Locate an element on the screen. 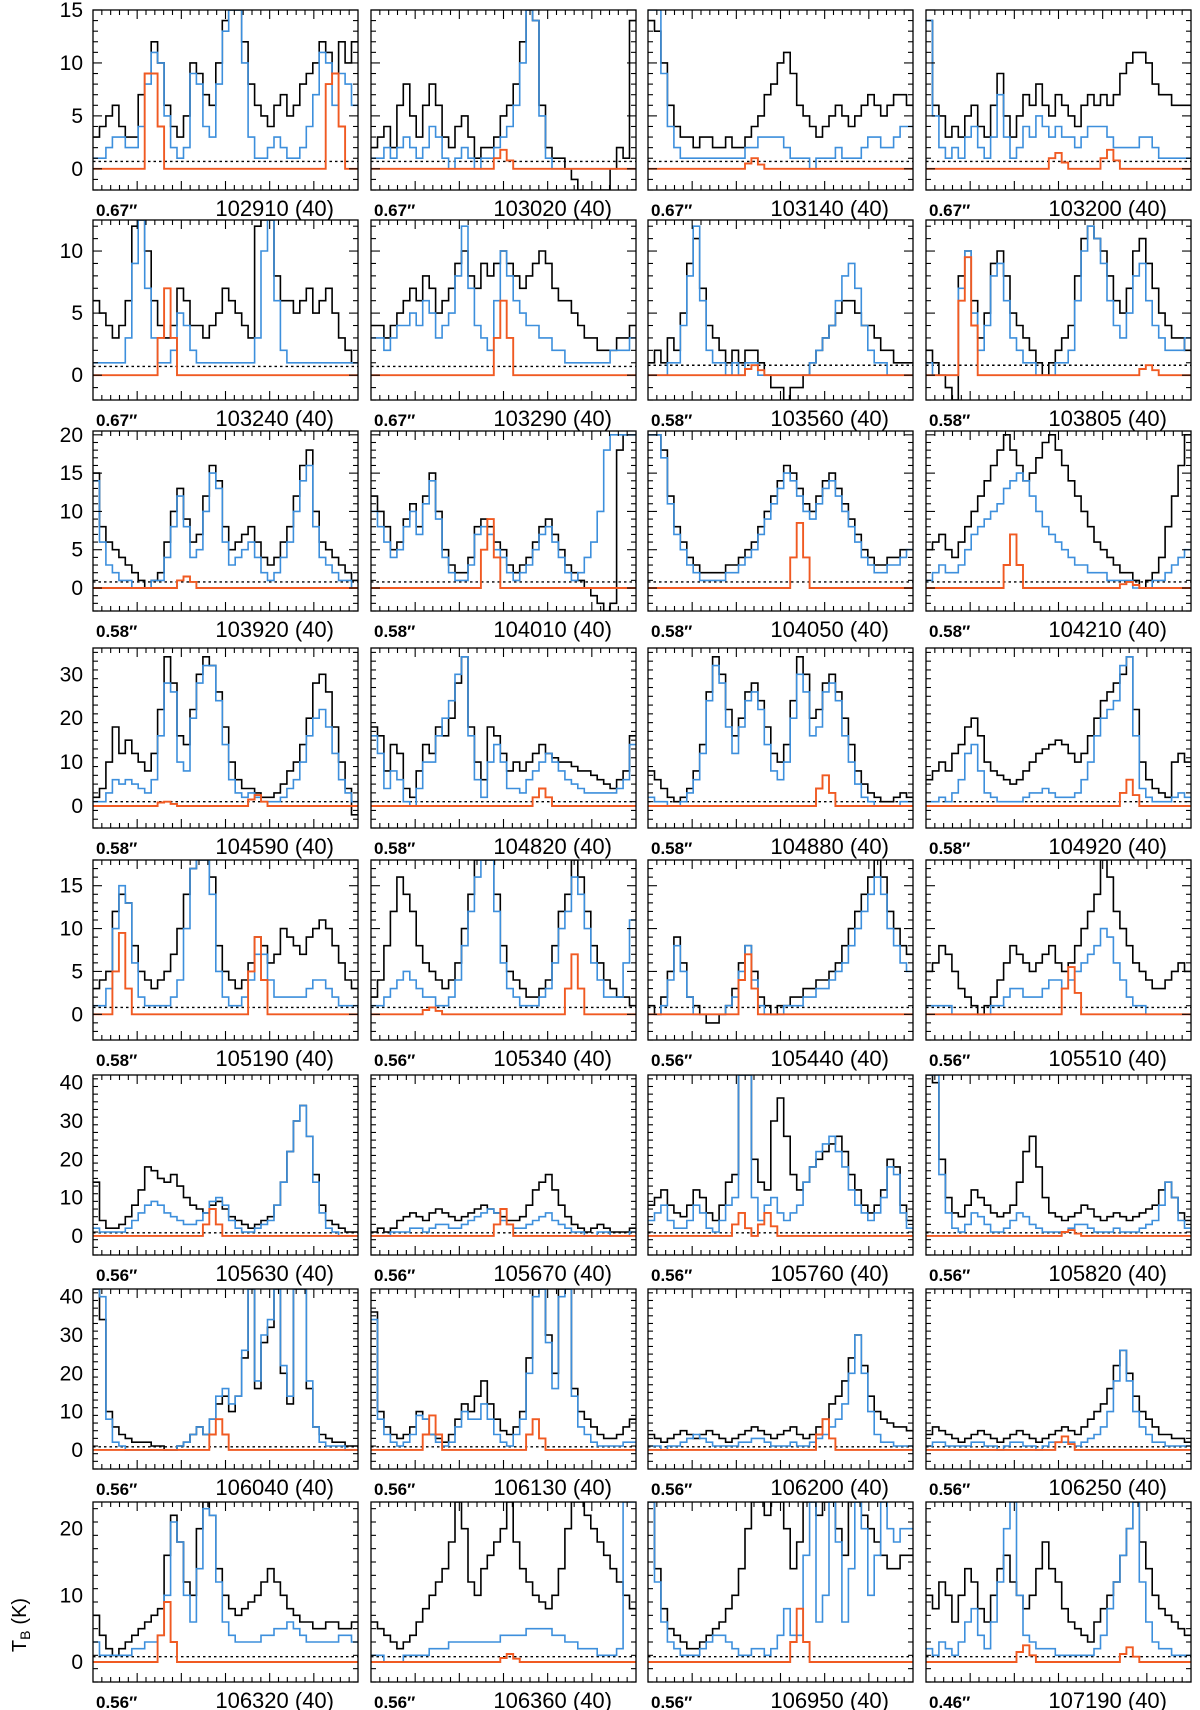 Image resolution: width=1200 pixels, height=1710 pixels. panel-frequency: 106360 (40) is located at coordinates (552, 1699).